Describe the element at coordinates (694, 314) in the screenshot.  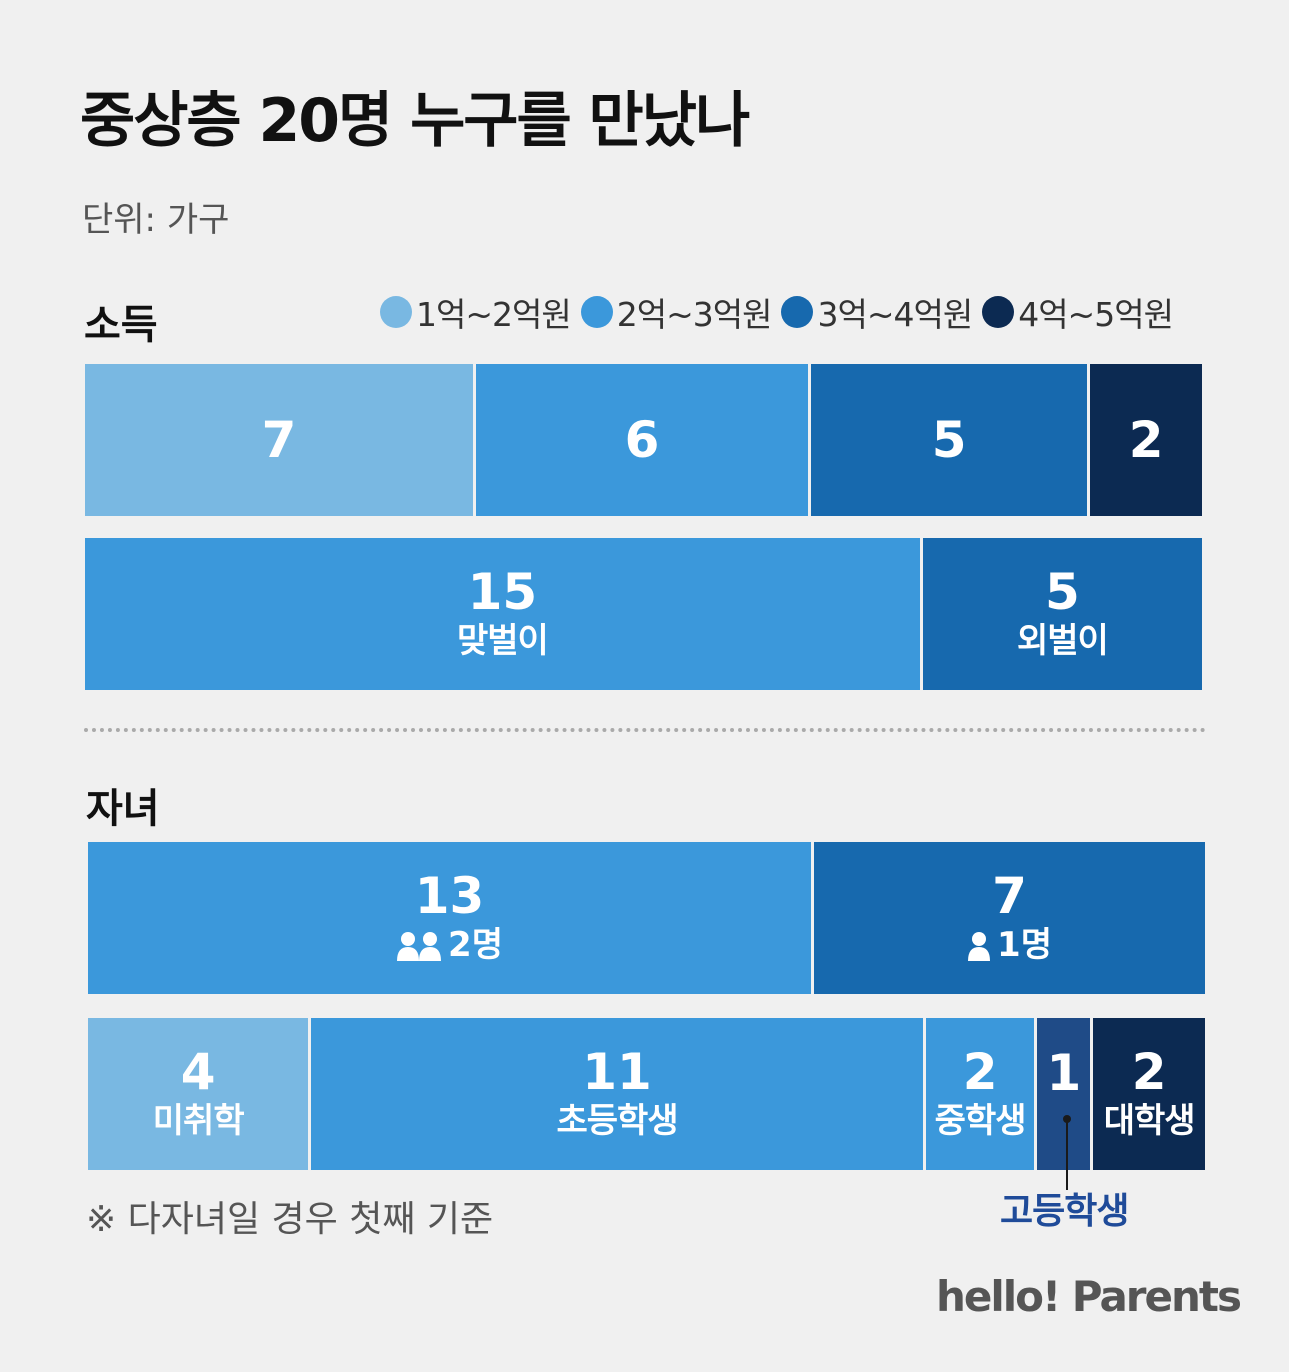
I see `legend-label: 2억~3억원` at that location.